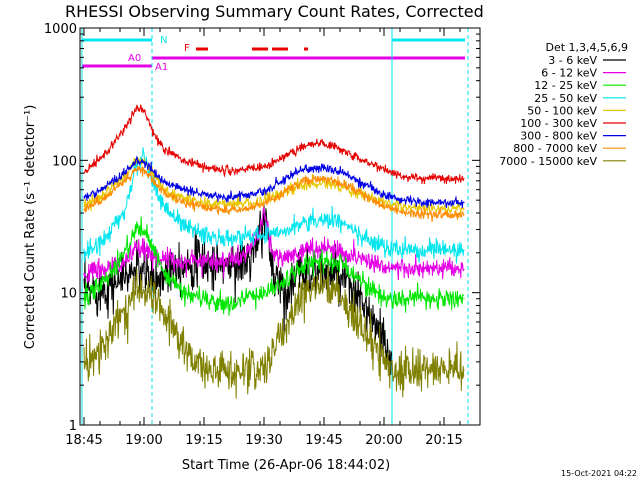 This screenshot has height=480, width=640. Describe the element at coordinates (383, 440) in the screenshot. I see `x-tick-label: 20:00` at that location.